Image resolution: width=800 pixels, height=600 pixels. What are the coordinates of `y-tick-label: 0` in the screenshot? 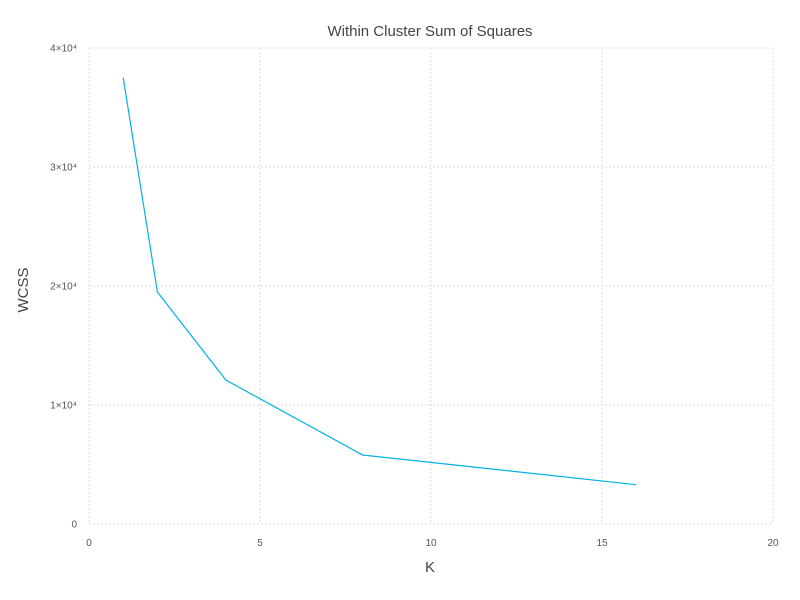 It's located at (74, 525).